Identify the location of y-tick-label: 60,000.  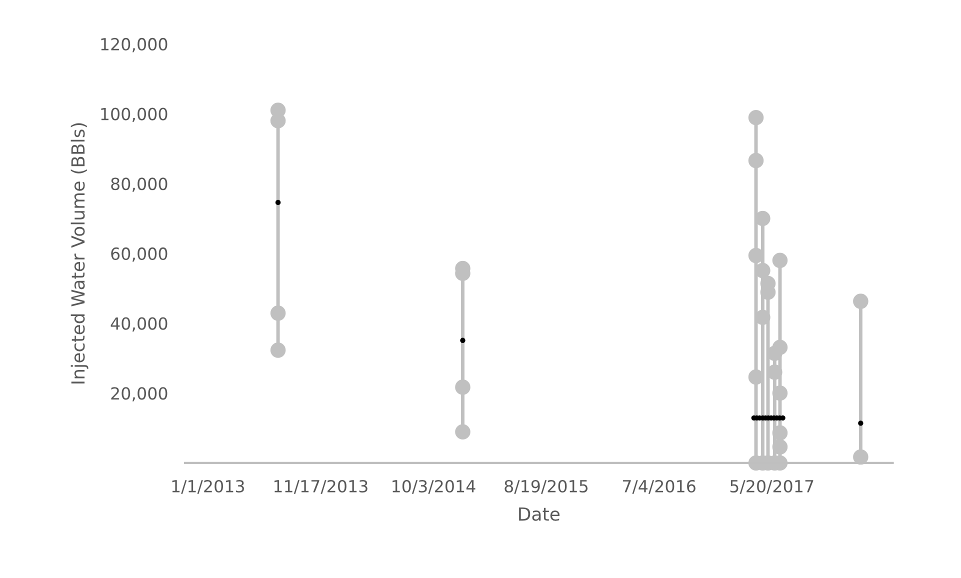
(139, 254).